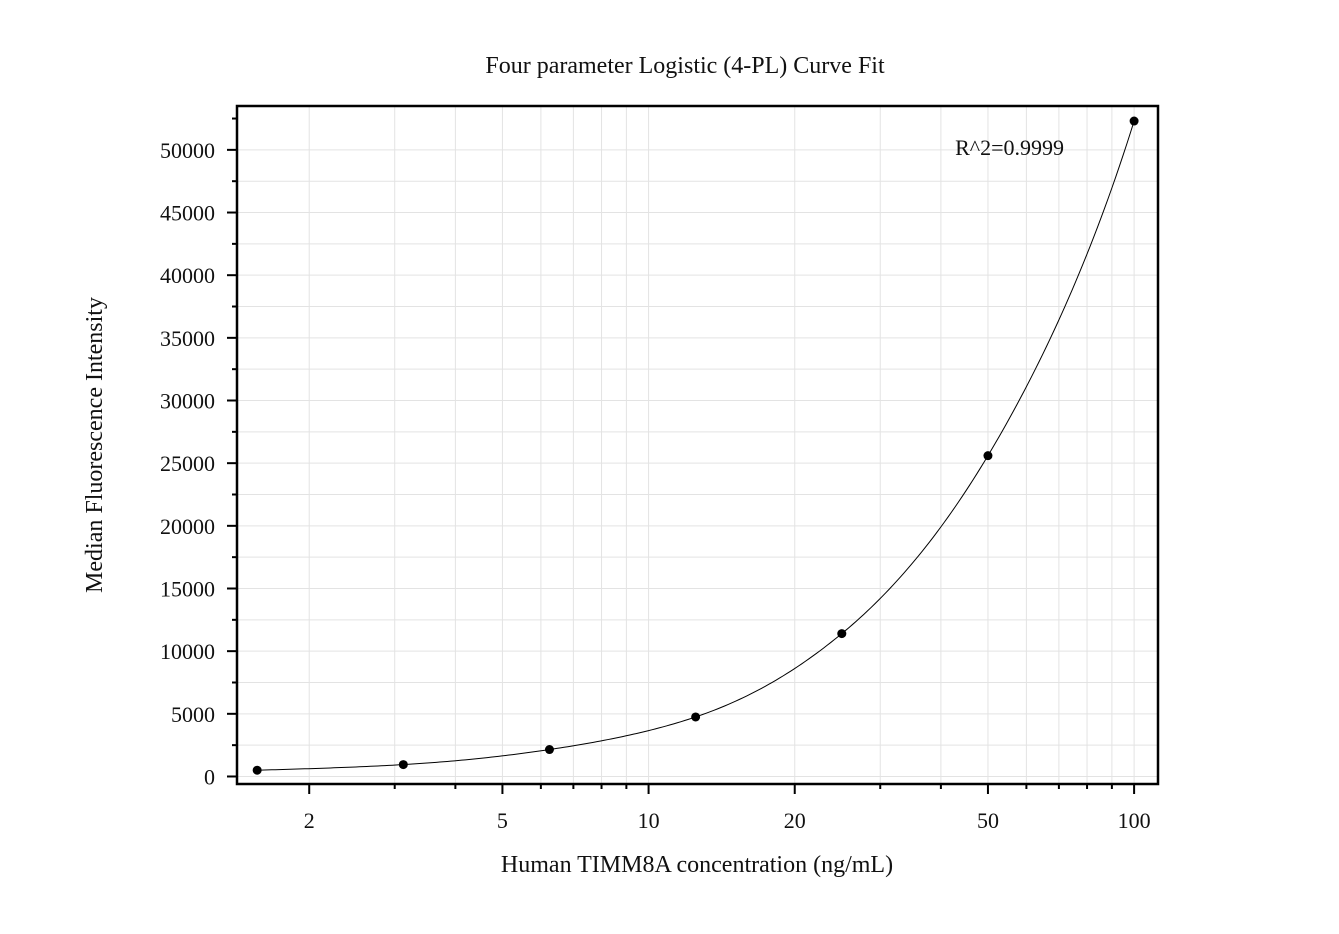 The height and width of the screenshot is (934, 1339). I want to click on x-tick-label: 50, so click(988, 820).